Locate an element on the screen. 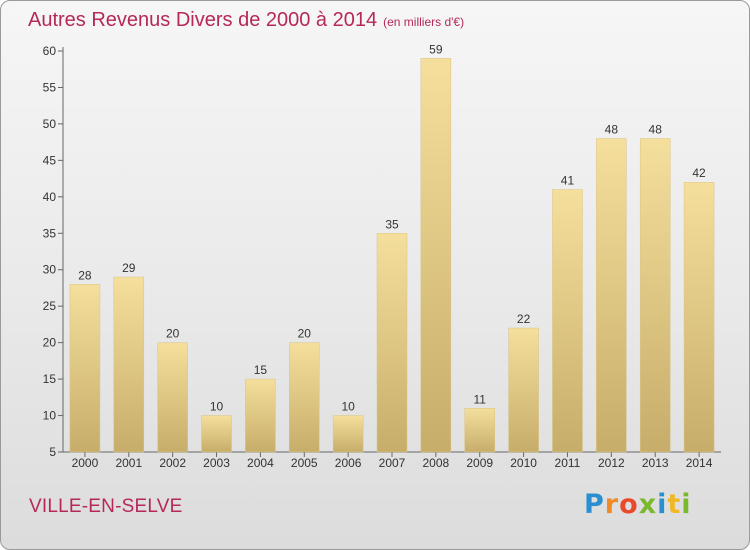 Image resolution: width=750 pixels, height=550 pixels. data-label-2007: 35 is located at coordinates (392, 224).